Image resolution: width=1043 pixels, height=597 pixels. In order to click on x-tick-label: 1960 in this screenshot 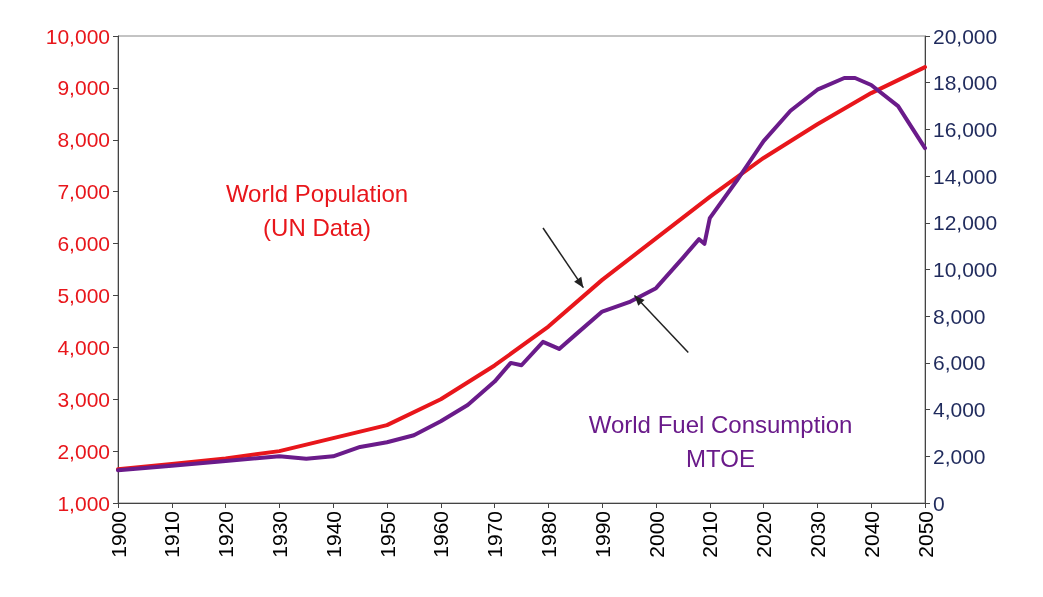, I will do `click(441, 534)`.